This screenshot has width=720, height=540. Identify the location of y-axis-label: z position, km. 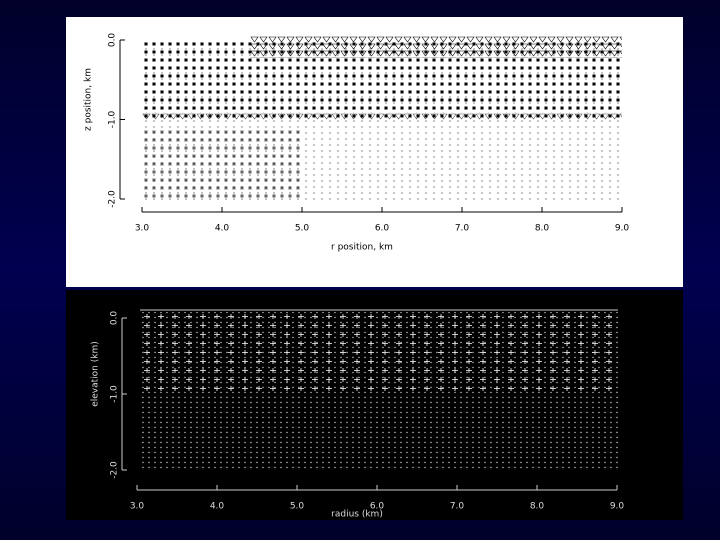
(89, 99).